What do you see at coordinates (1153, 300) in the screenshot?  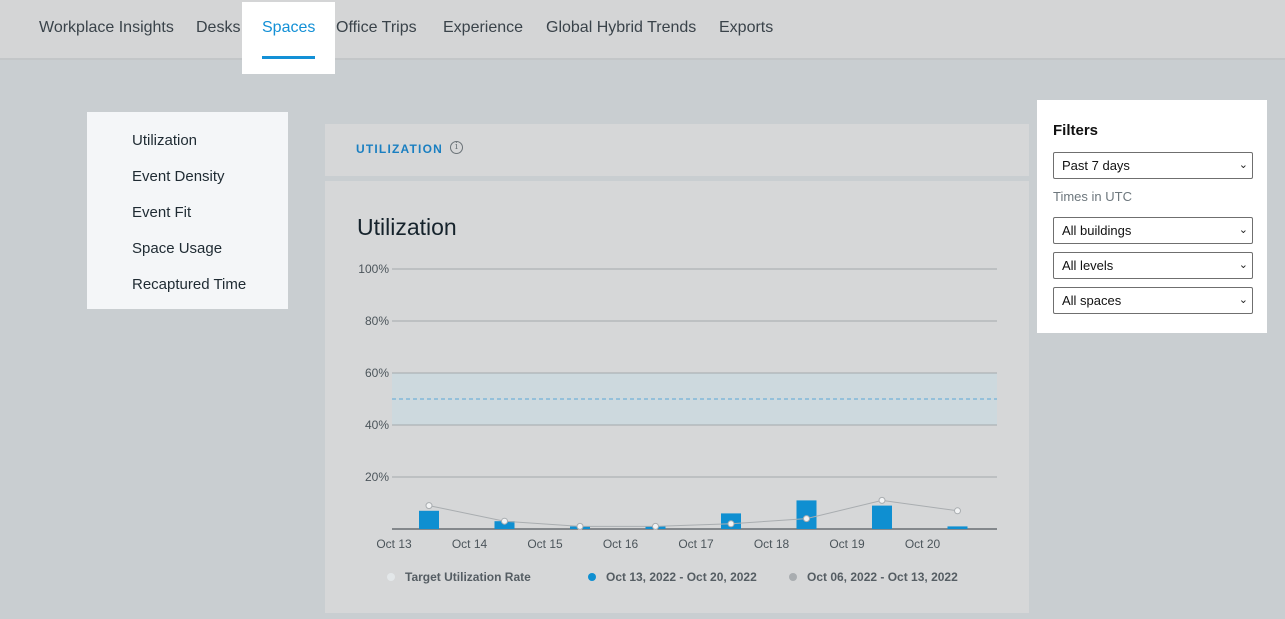 I see `space-select: All spaces ⌄` at bounding box center [1153, 300].